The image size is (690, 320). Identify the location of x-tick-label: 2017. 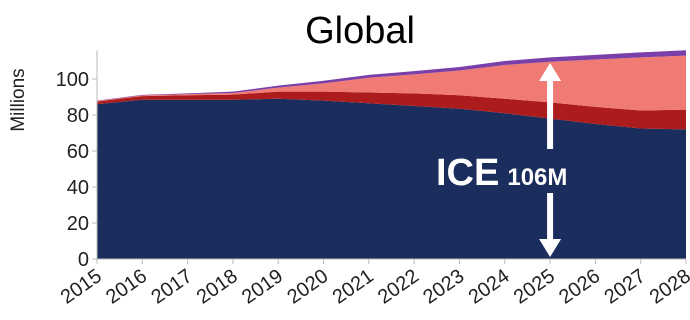
(171, 287).